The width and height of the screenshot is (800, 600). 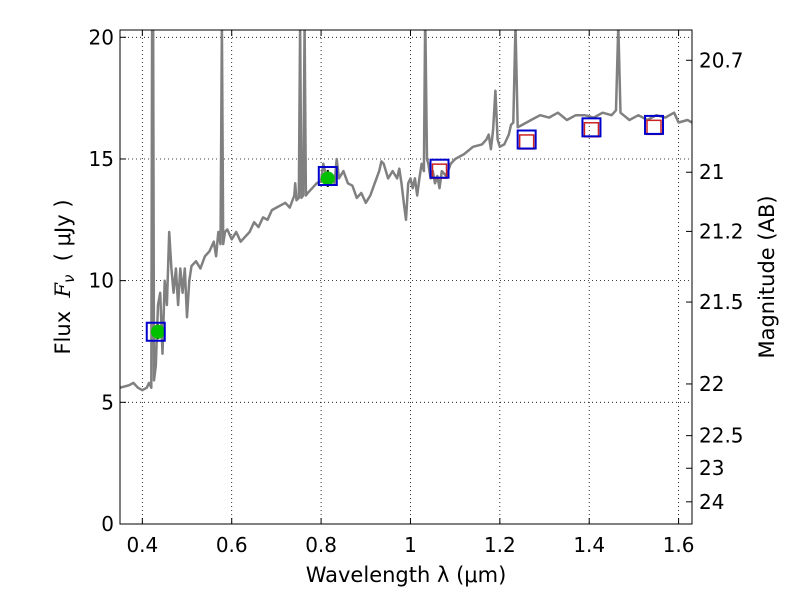 I want to click on y-tick-label: 0, so click(x=107, y=524).